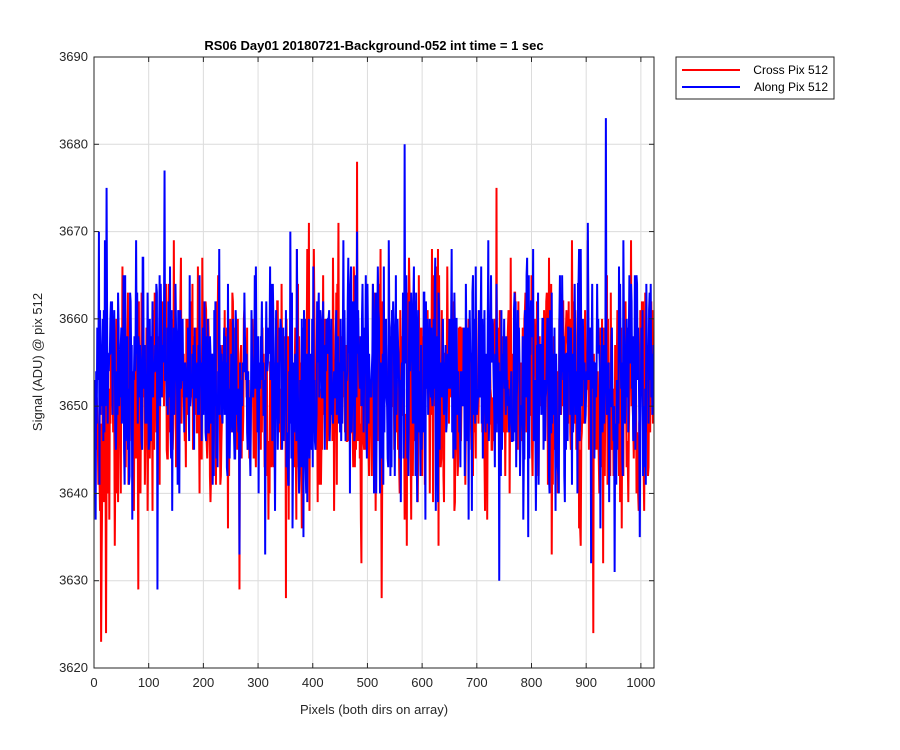  Describe the element at coordinates (73, 231) in the screenshot. I see `y-tick-label: 3670` at that location.